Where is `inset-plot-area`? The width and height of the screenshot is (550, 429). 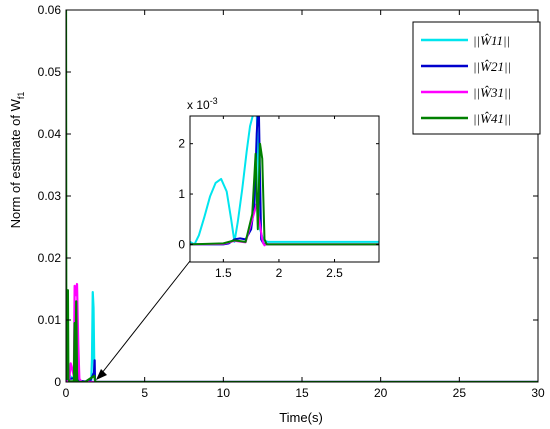
inset-plot-area is located at coordinates (284, 189).